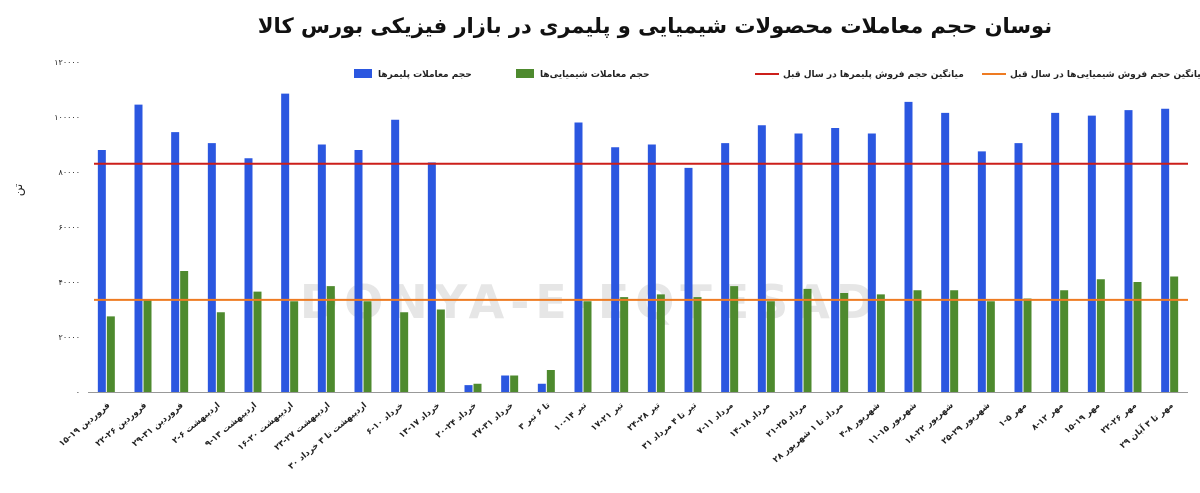  I want to click on y-tick-label: ۶۰۰۰۰, so click(69, 227).